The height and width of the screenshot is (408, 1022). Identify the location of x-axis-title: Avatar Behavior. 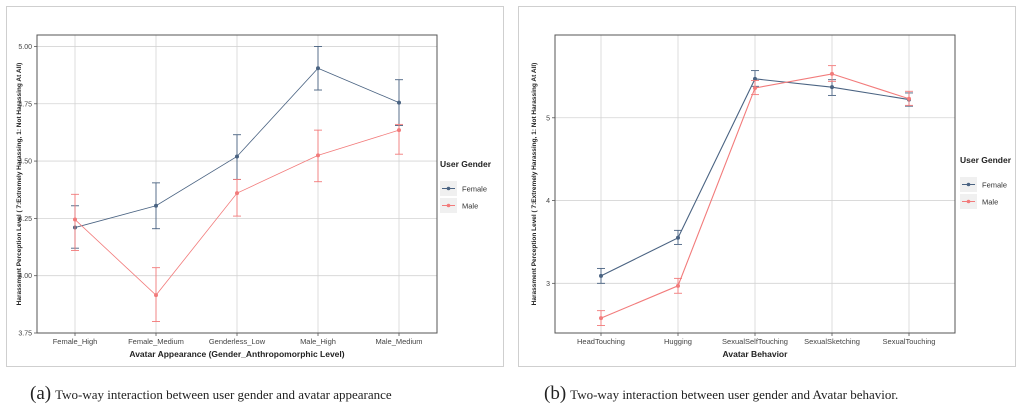
(756, 354).